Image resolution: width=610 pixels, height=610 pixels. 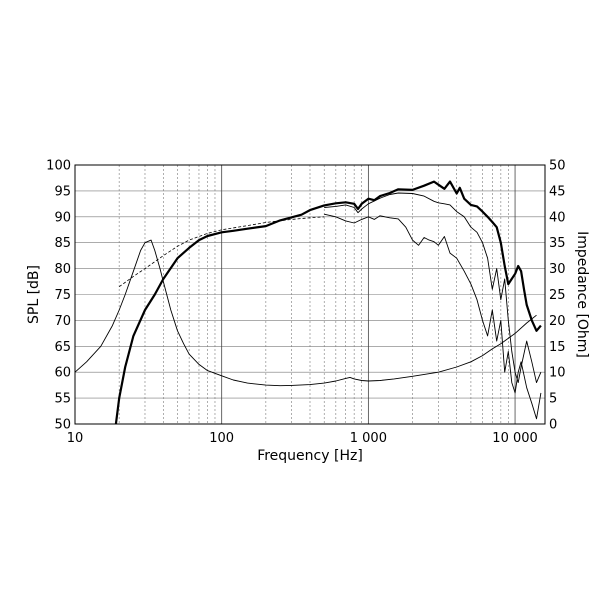 I want to click on x-axis-label: Frequency [Hz], so click(x=310, y=456).